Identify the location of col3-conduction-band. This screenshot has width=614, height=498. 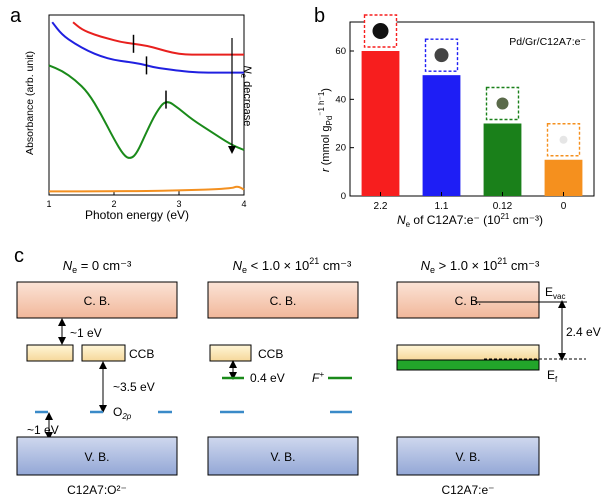
(468, 300).